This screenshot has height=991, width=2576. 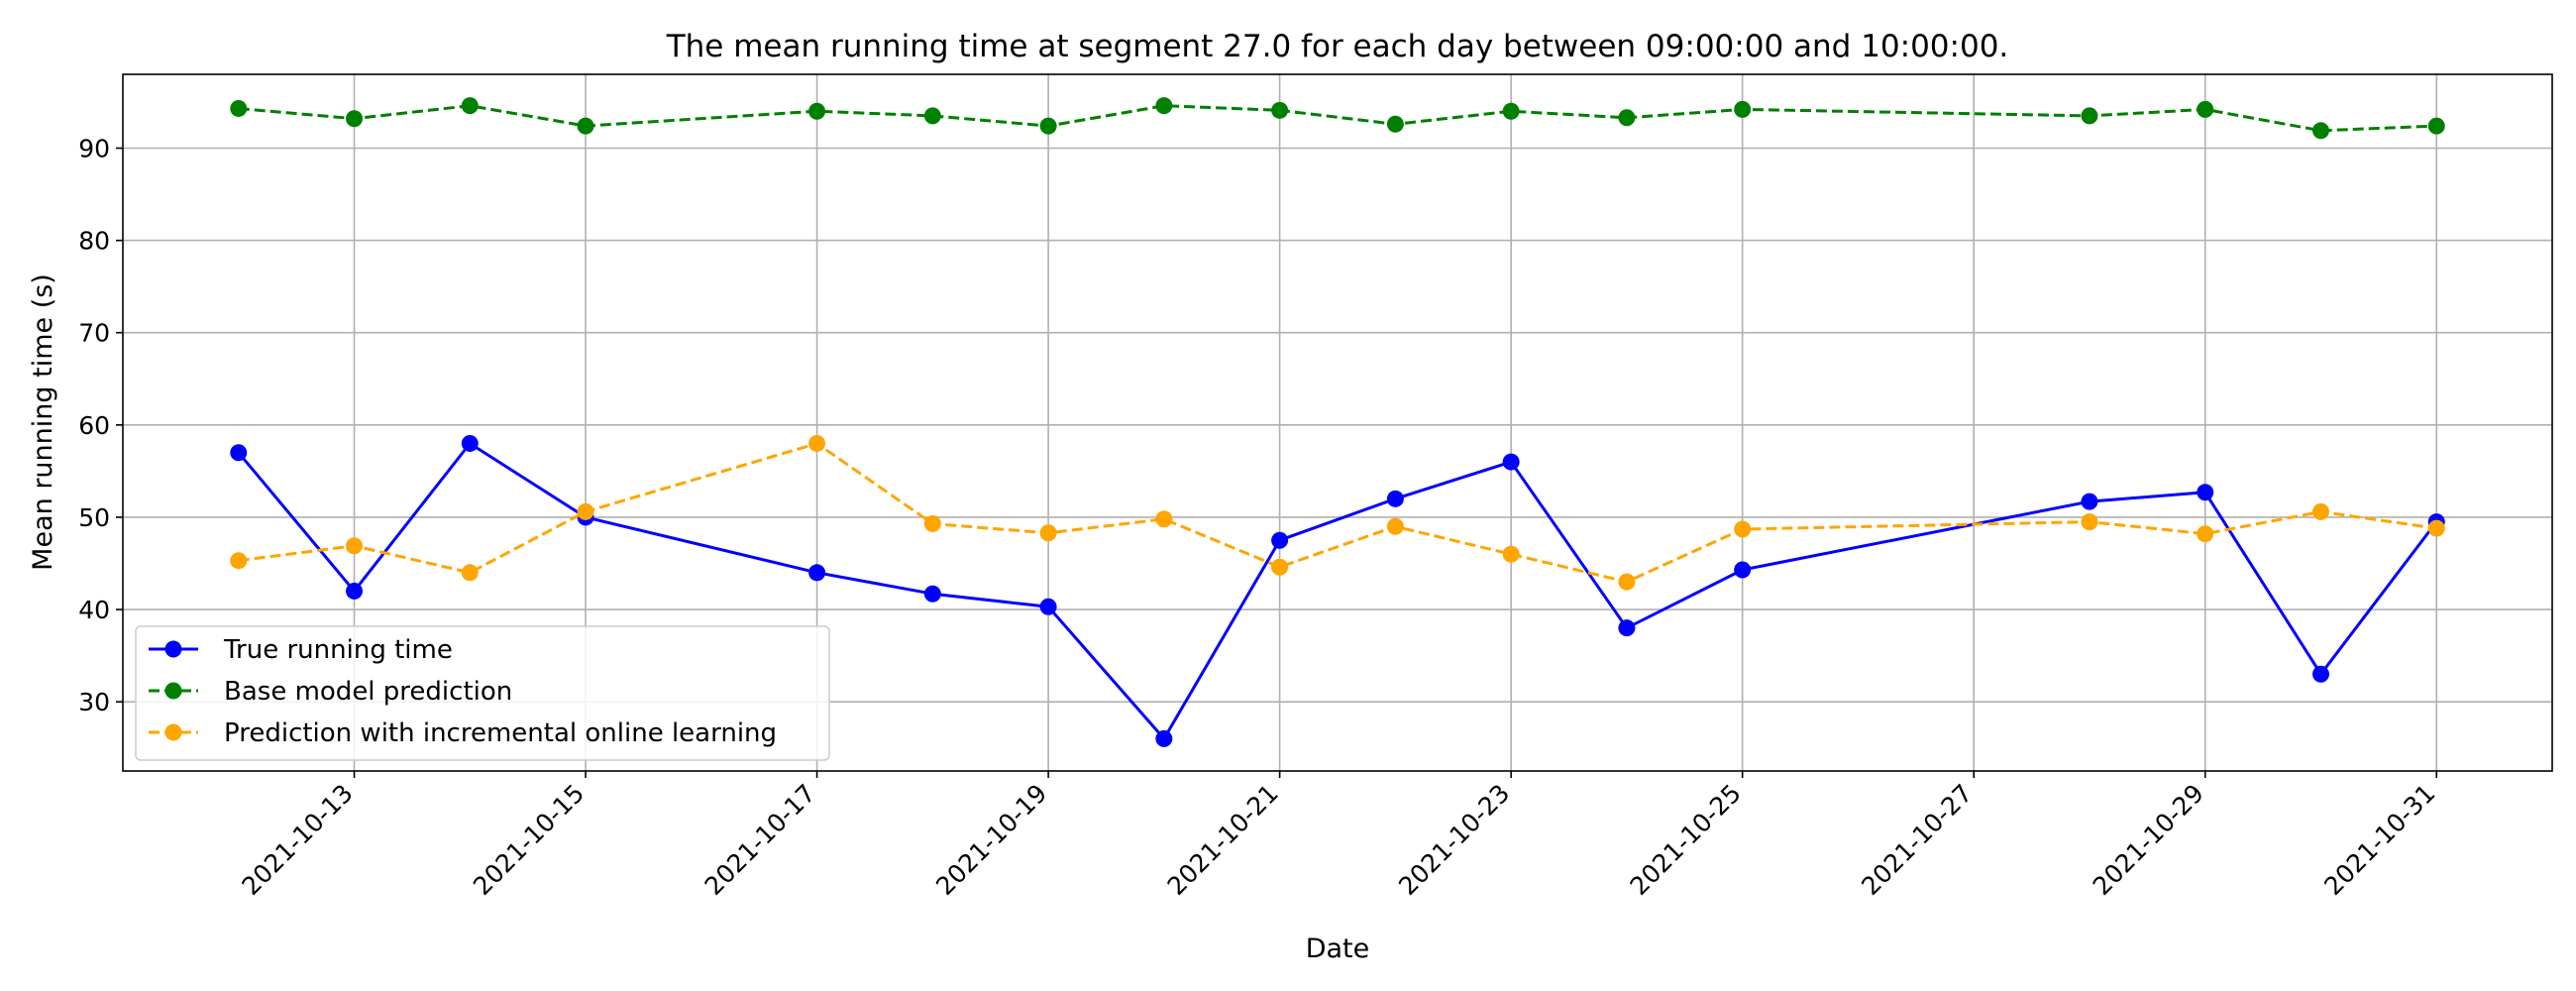 I want to click on x-tick-label: 2021-10-21, so click(x=1223, y=840).